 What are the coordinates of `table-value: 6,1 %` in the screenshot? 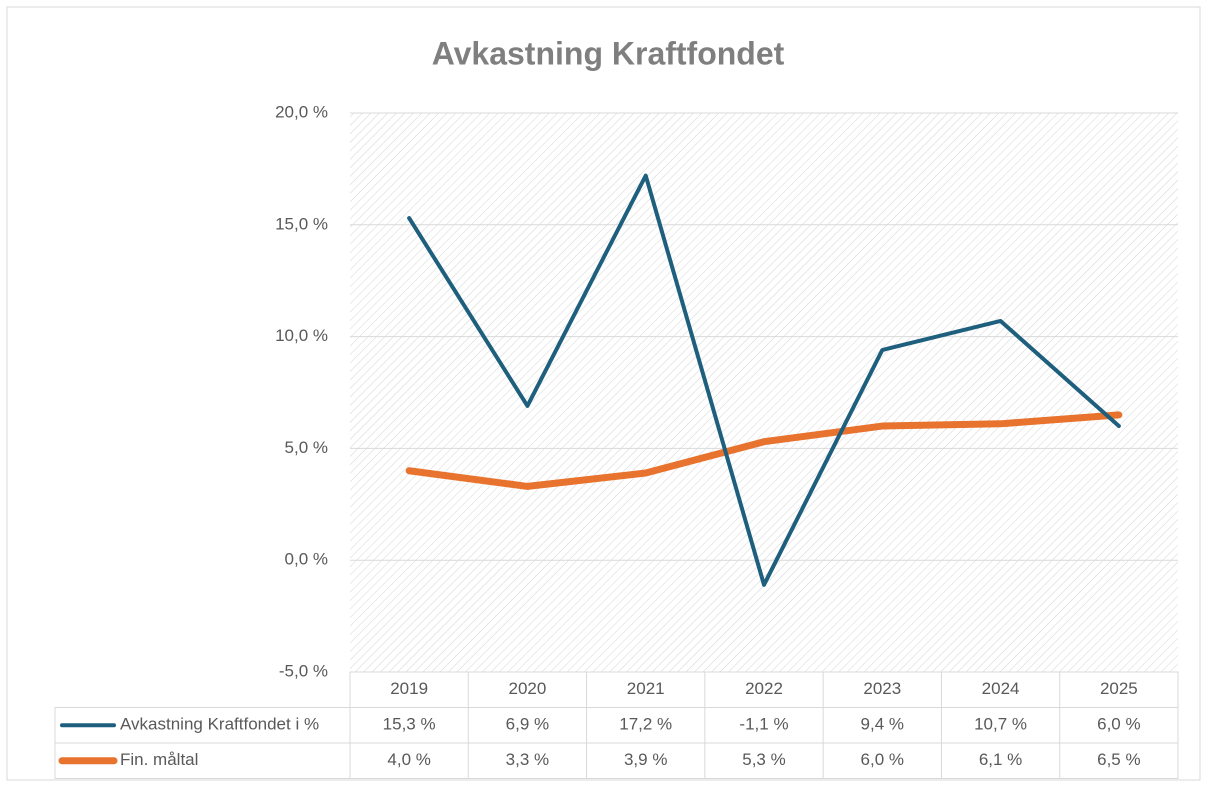 It's located at (1000, 759).